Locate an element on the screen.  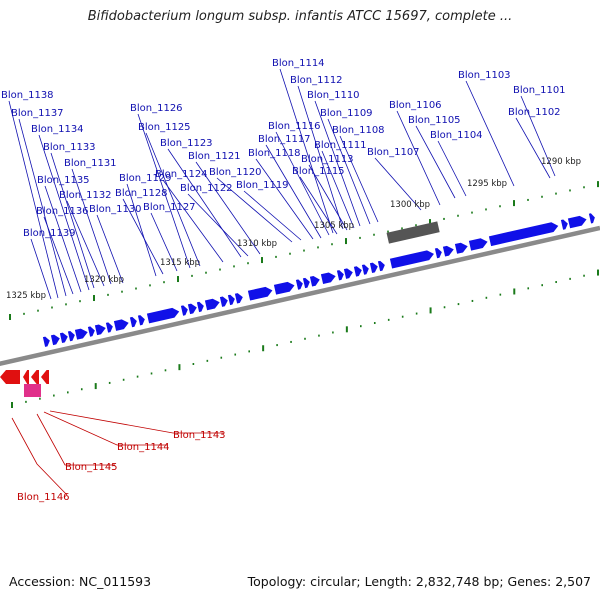
forward-gene-label: Blon_1129 is located at coordinates (145, 178).